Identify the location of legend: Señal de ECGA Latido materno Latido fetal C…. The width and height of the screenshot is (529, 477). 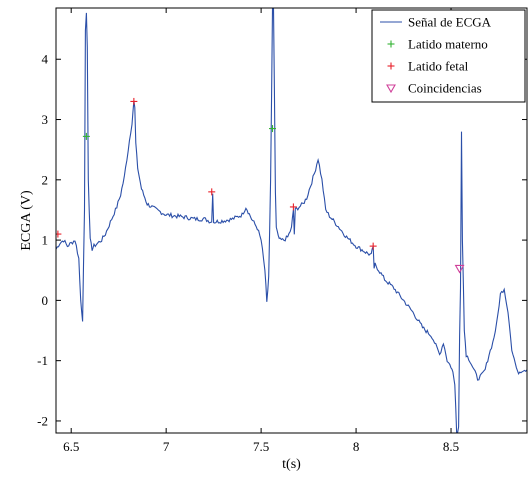
(448, 56).